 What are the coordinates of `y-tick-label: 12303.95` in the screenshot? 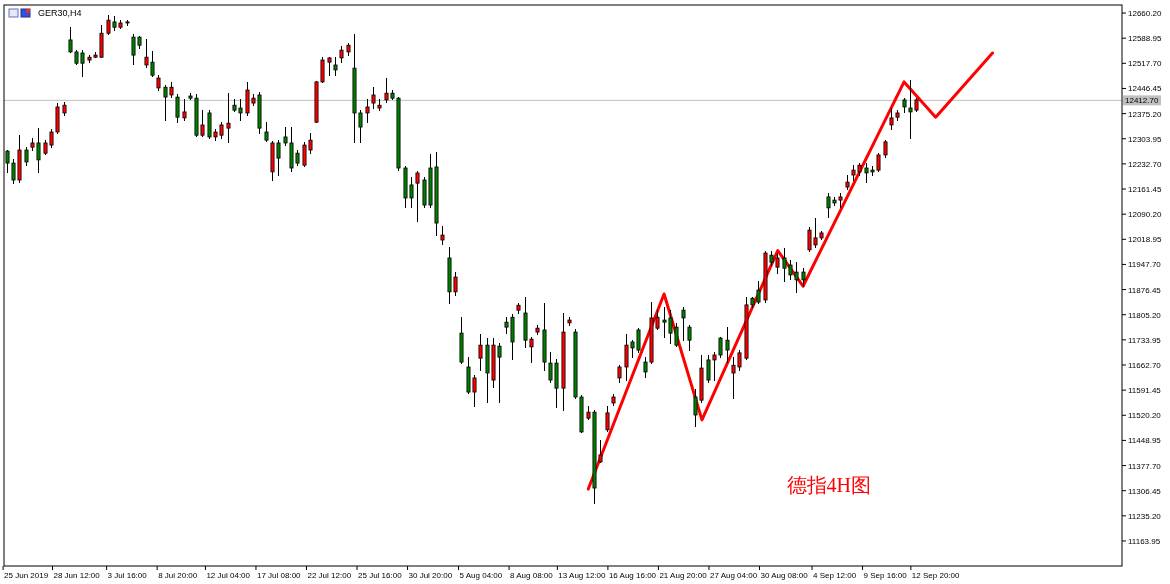 It's located at (1145, 139).